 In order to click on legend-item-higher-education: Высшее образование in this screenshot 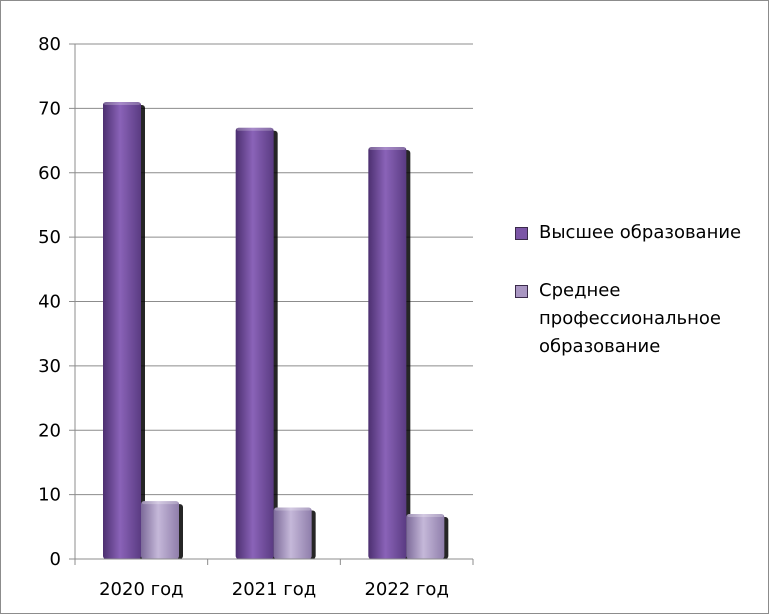, I will do `click(640, 233)`.